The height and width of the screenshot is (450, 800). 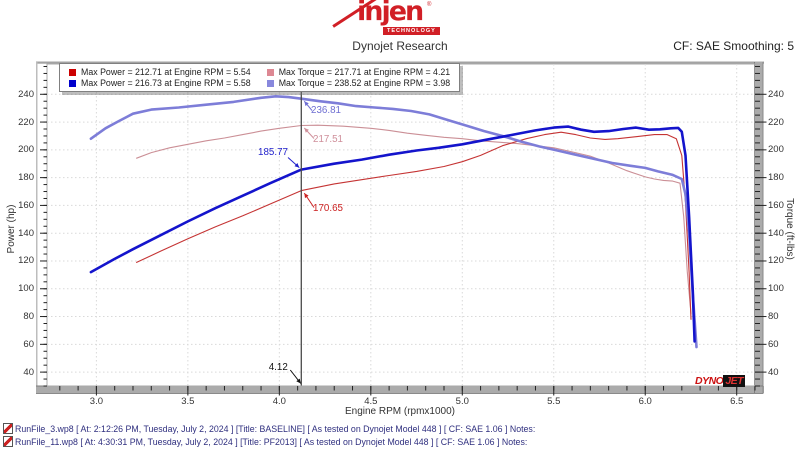 I want to click on cursor-readout-torque-baseline: 217.51, so click(x=328, y=139).